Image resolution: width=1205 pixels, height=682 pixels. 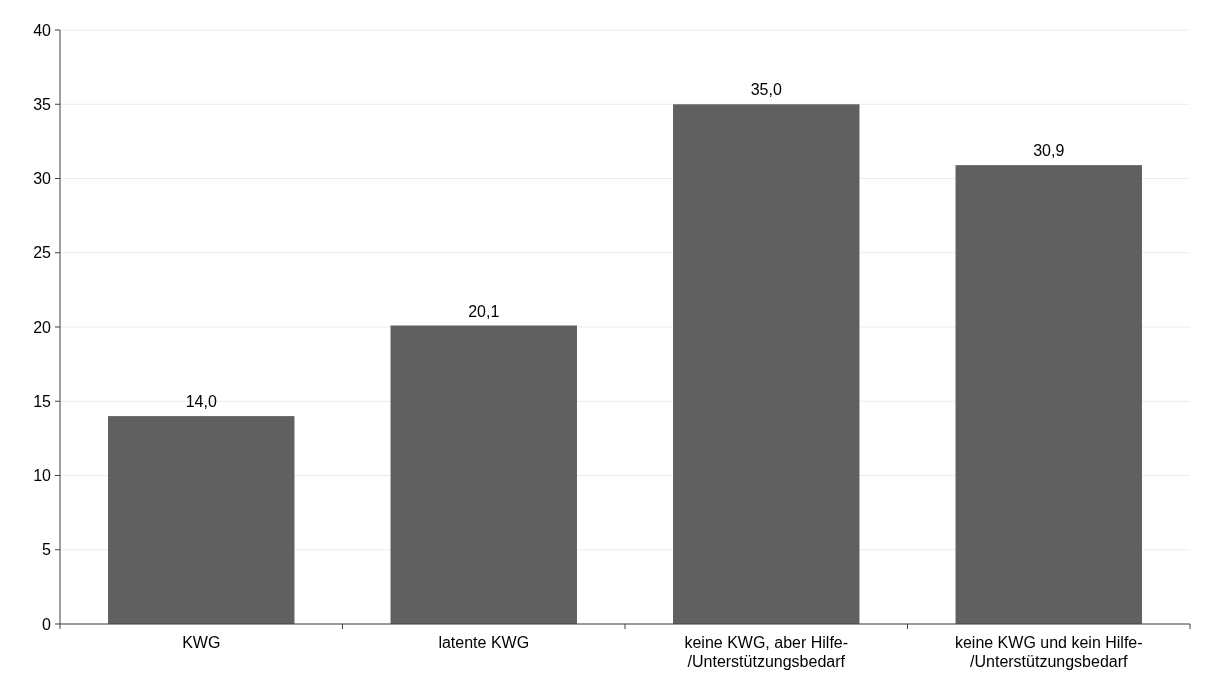 I want to click on y-tick-label: 25, so click(x=42, y=253).